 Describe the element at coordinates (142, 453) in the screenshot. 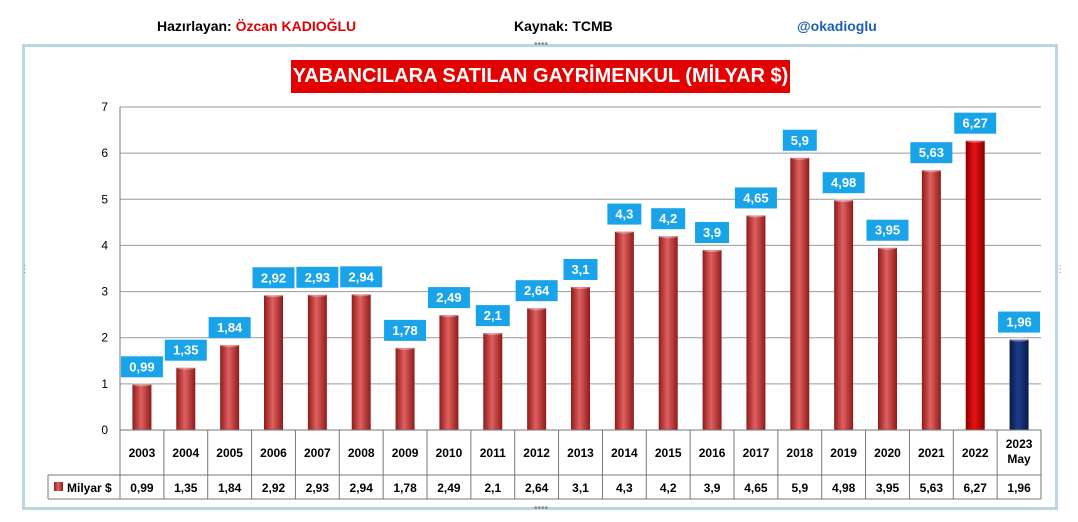

I see `x-tick-label: 2003` at that location.